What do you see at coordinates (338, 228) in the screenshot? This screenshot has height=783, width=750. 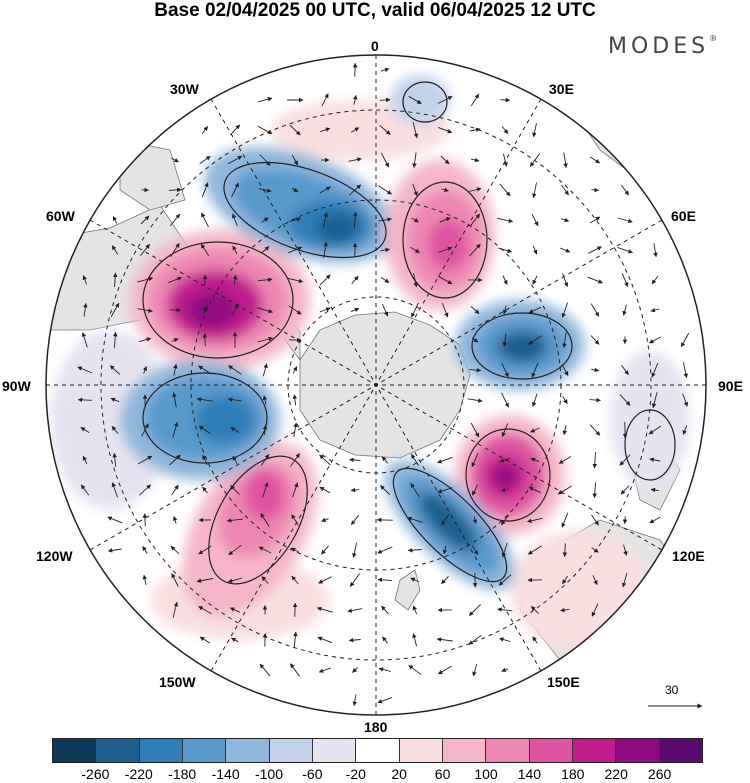 I see `anomaly-core` at bounding box center [338, 228].